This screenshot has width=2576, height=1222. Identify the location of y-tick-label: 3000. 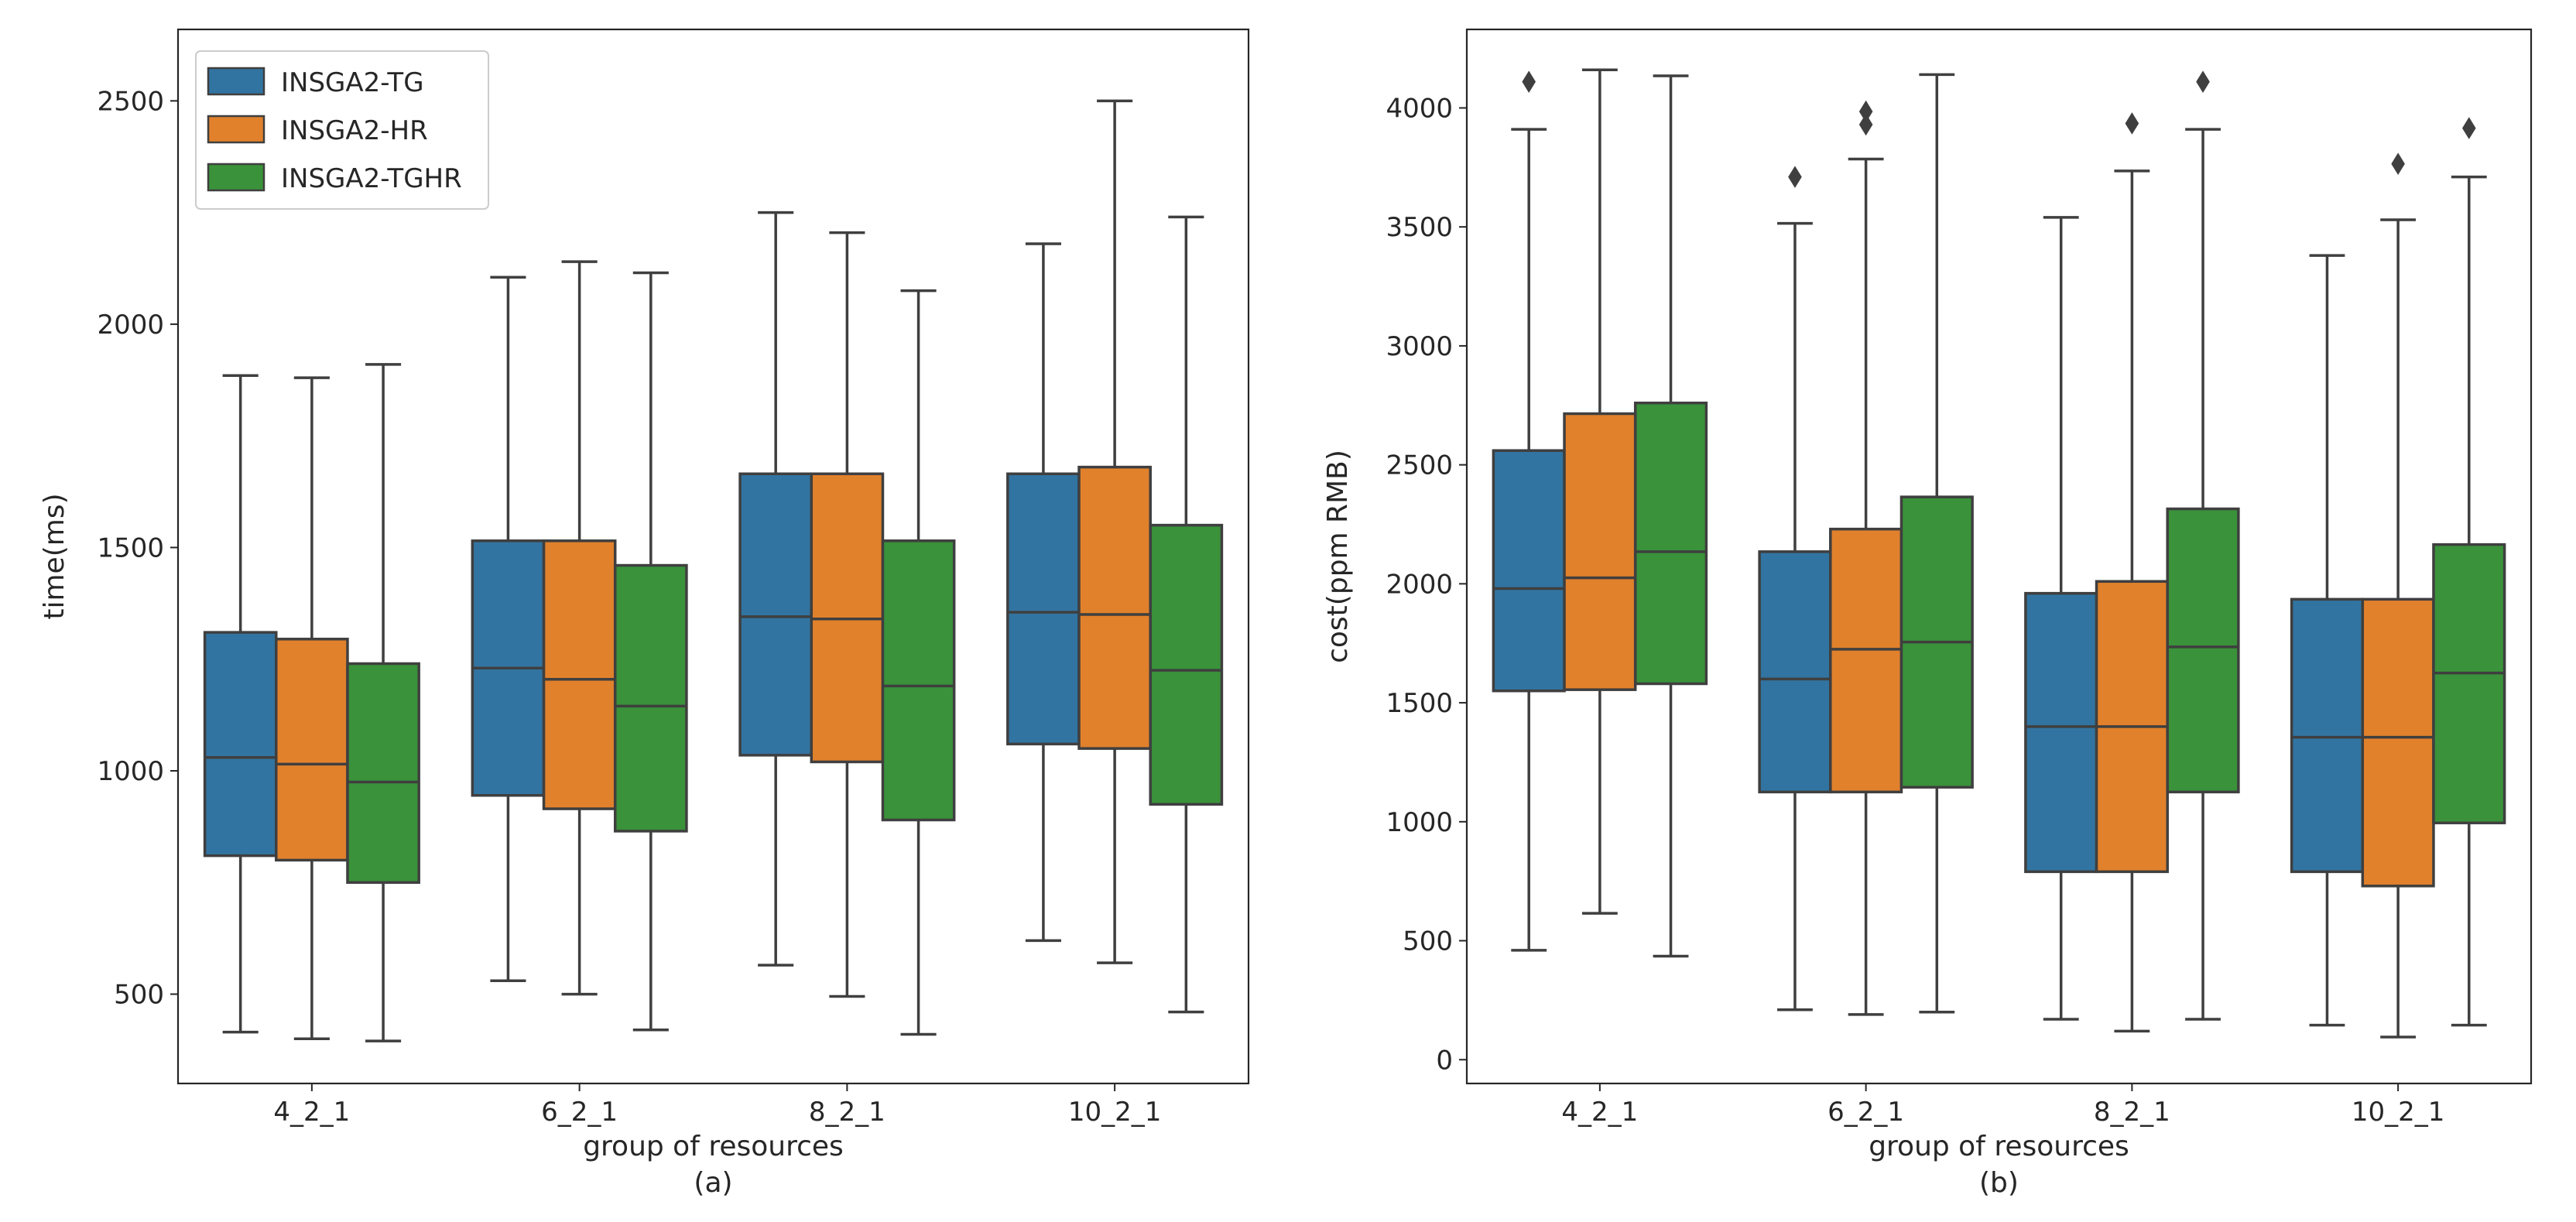
(1419, 346).